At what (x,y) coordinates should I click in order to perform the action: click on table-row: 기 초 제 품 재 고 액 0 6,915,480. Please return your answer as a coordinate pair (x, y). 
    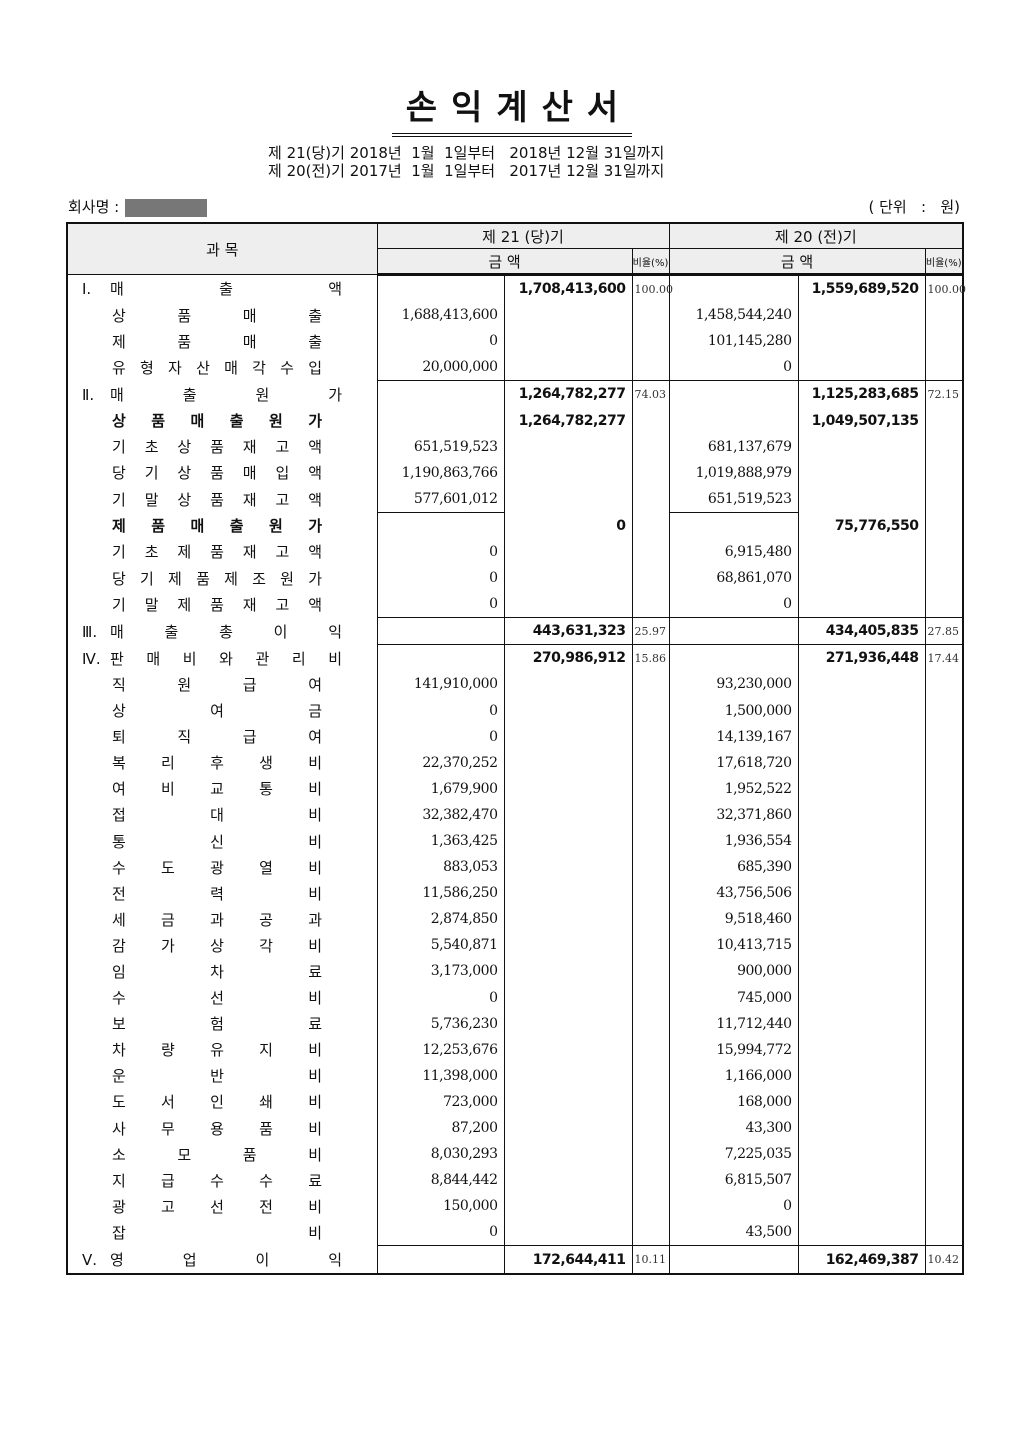
    Looking at the image, I should click on (515, 552).